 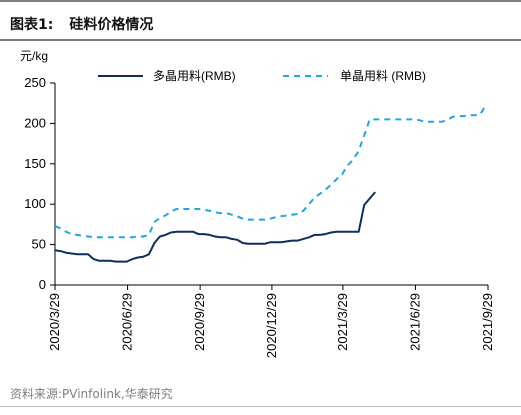 I want to click on figure-title: 图表1: 硅料价格情况, so click(x=81, y=24).